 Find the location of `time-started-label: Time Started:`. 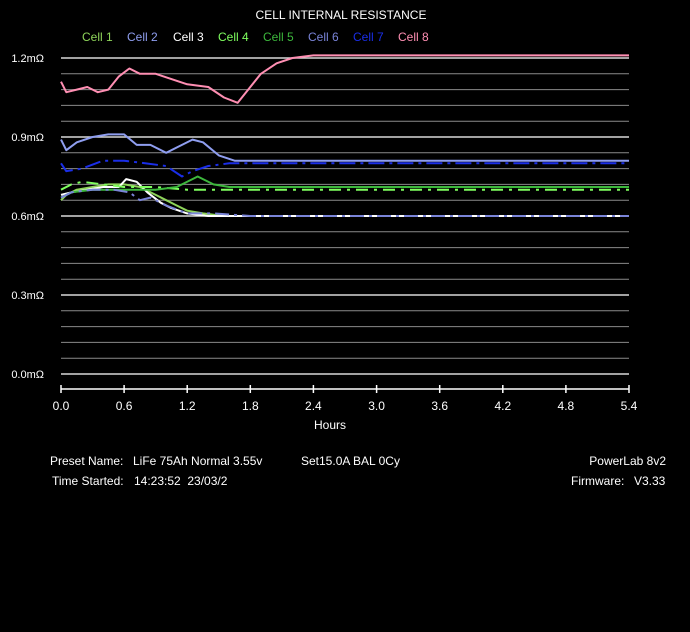

time-started-label: Time Started: is located at coordinates (88, 481).